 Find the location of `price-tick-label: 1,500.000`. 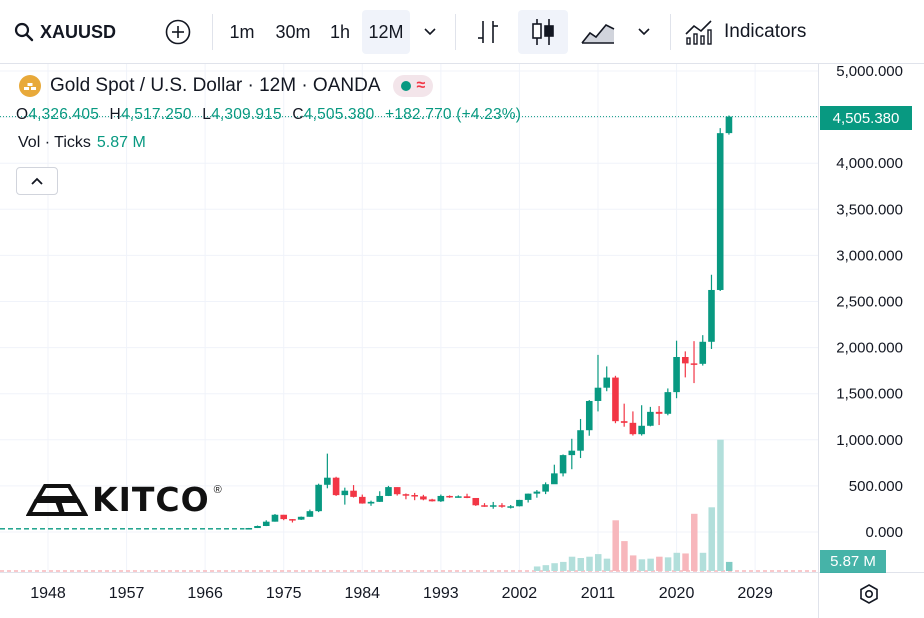

price-tick-label: 1,500.000 is located at coordinates (869, 394).